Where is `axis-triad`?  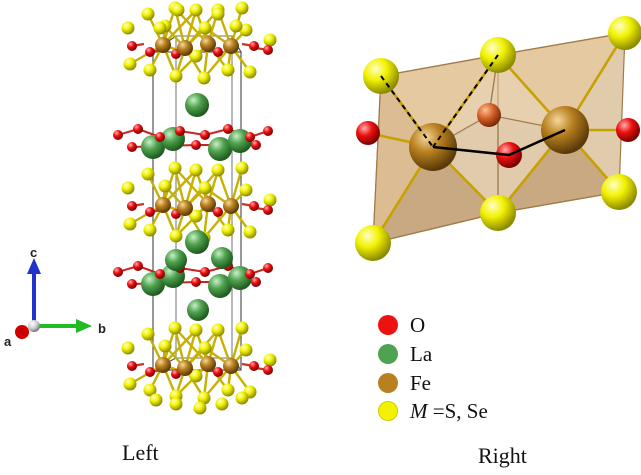
axis-triad is located at coordinates (53, 298).